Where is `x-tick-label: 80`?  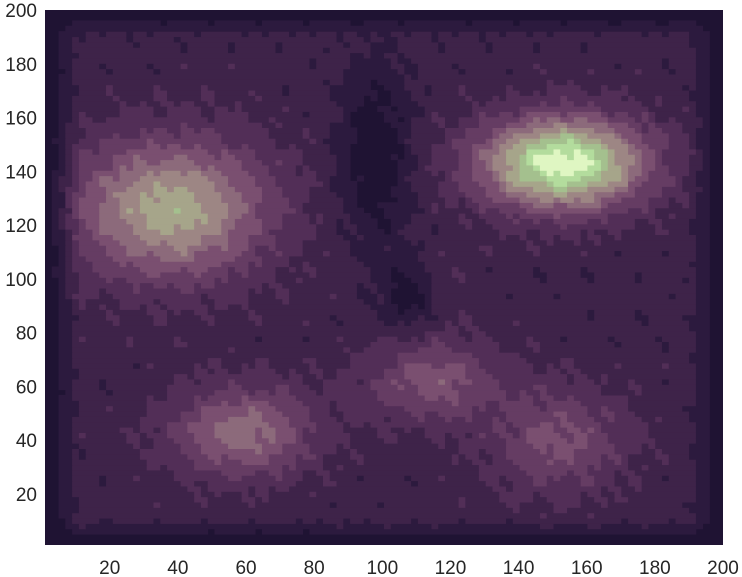 x-tick-label: 80 is located at coordinates (314, 567).